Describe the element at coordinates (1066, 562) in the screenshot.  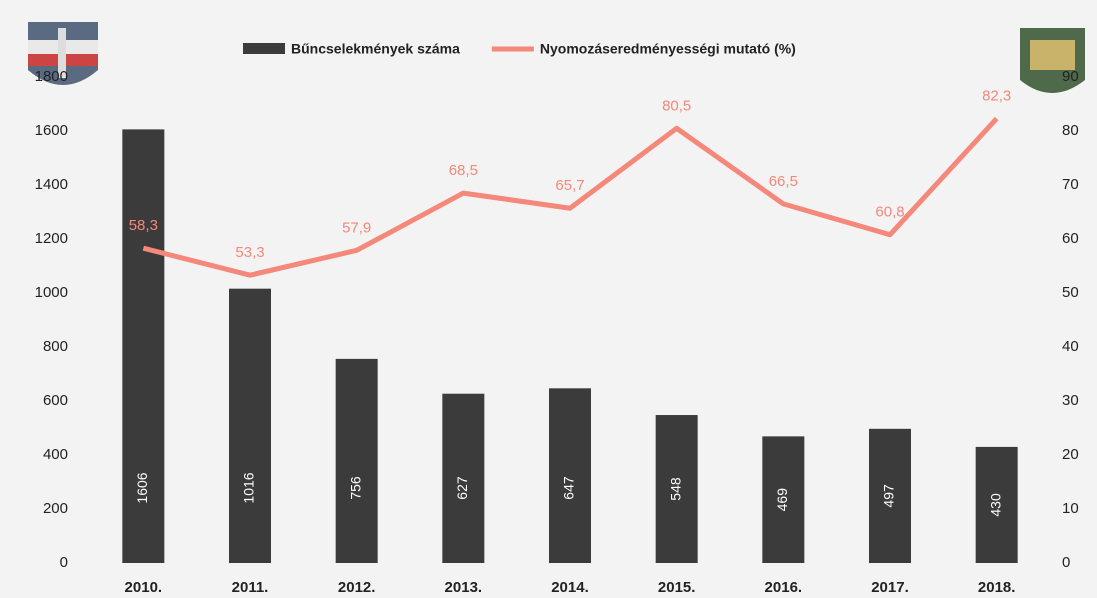
I see `y2-tick-label: 0` at that location.